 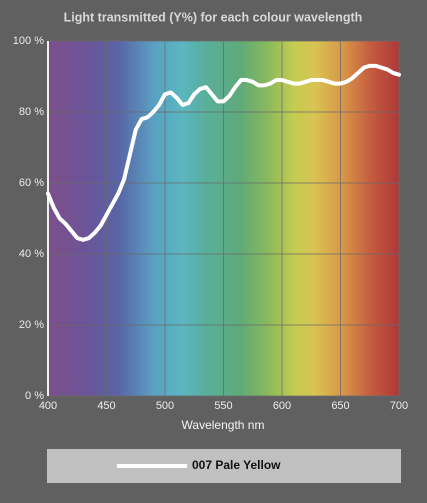 I want to click on legend-label: 007 Pale Yellow, so click(x=236, y=465).